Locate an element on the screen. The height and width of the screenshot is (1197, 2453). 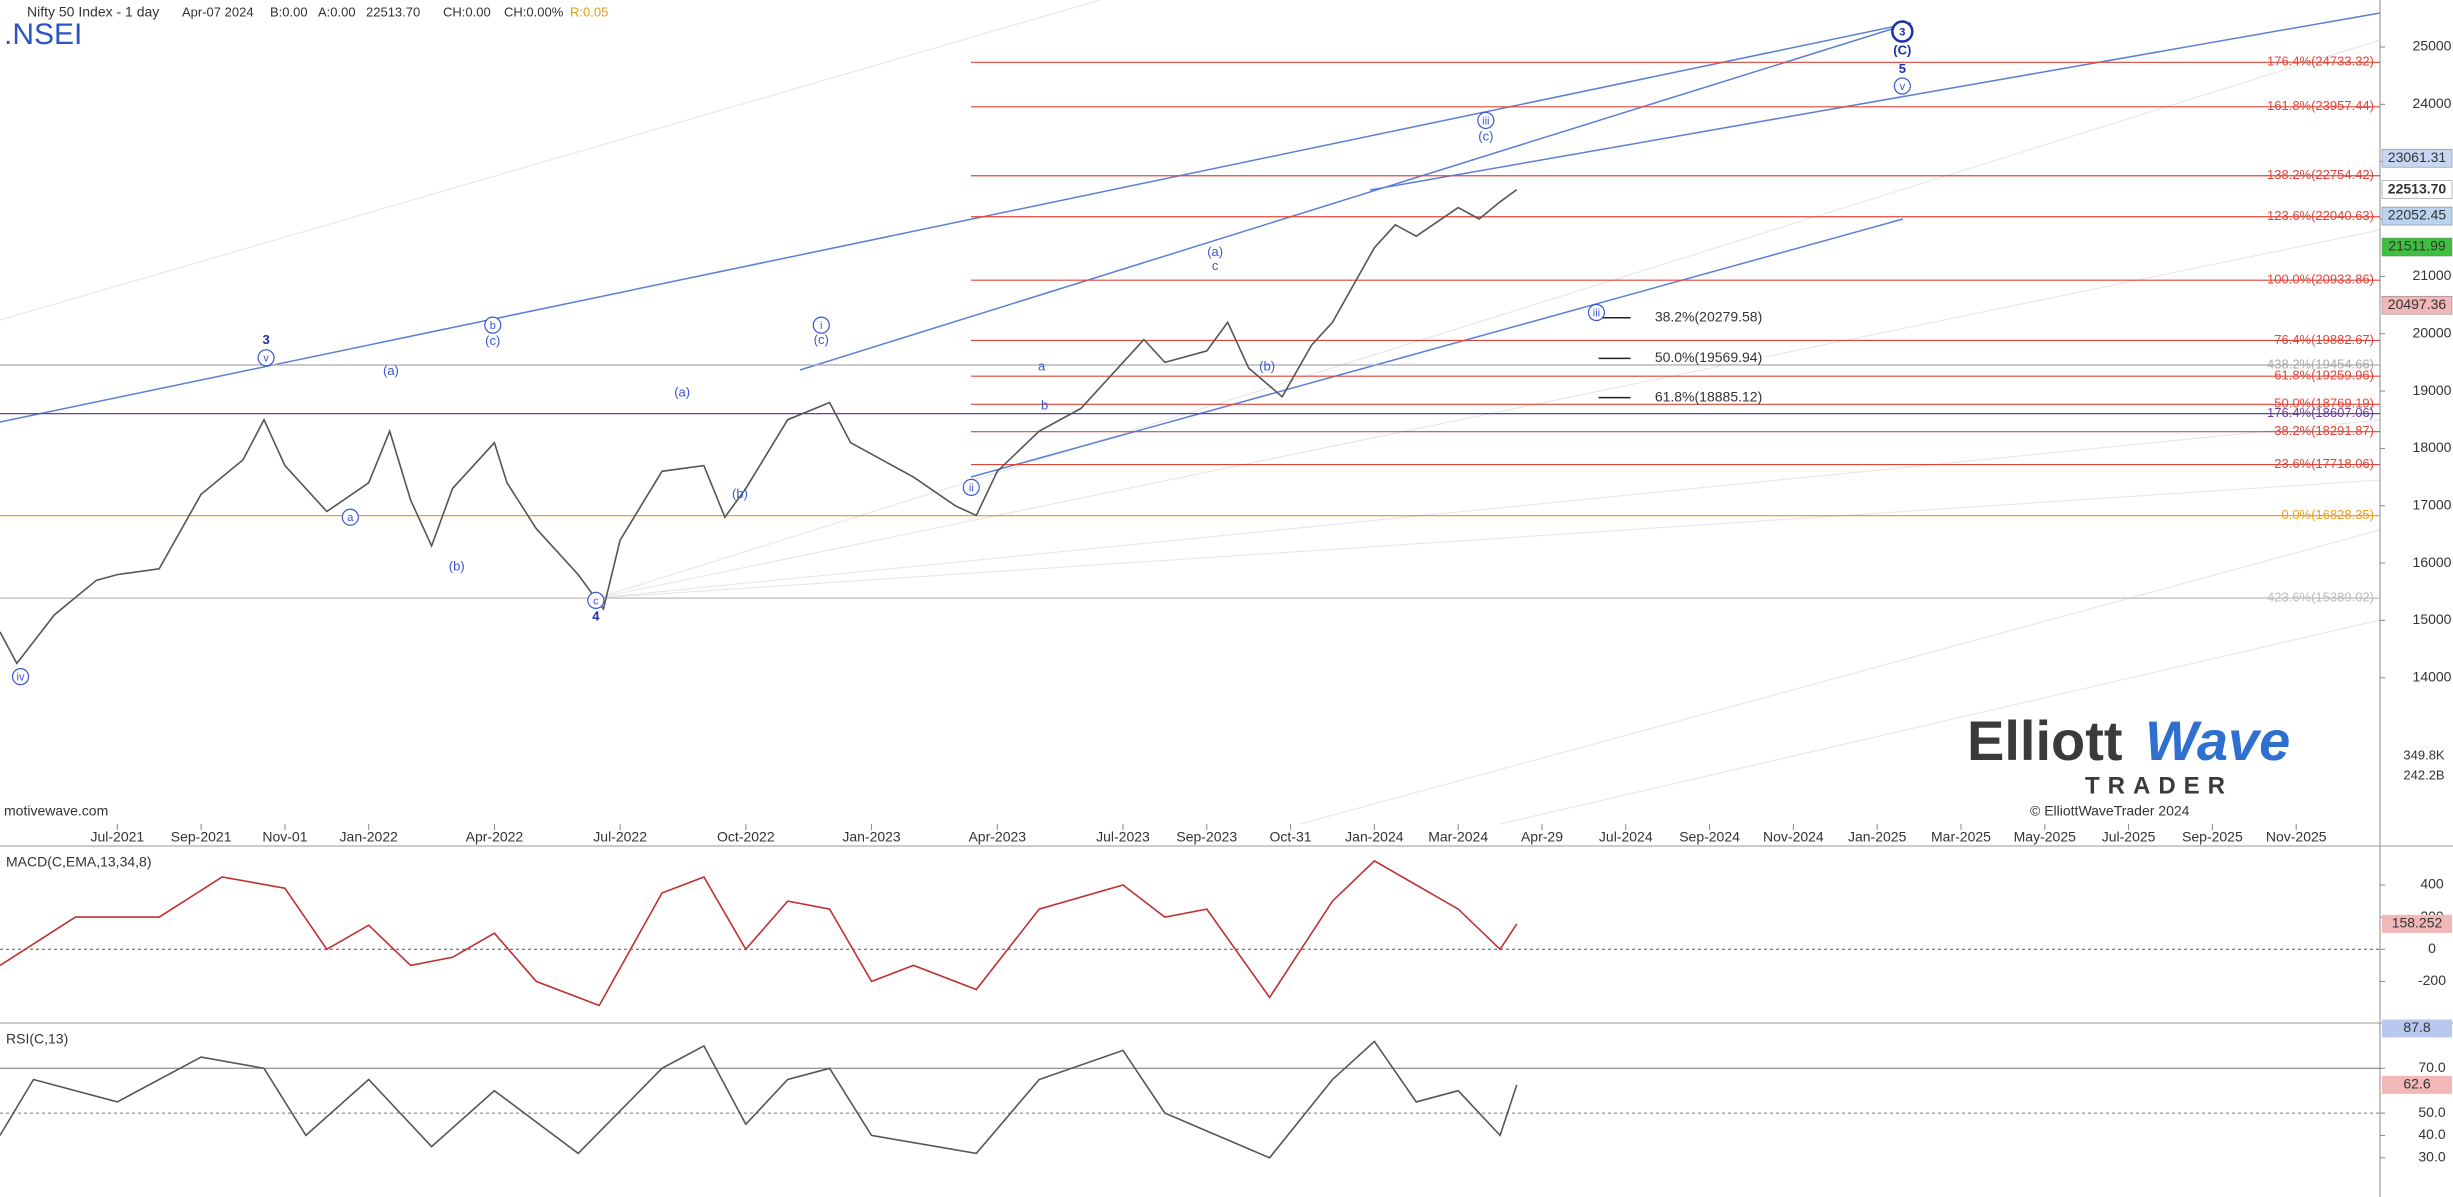
x-tick-label: Jul-2025 is located at coordinates (2129, 837).